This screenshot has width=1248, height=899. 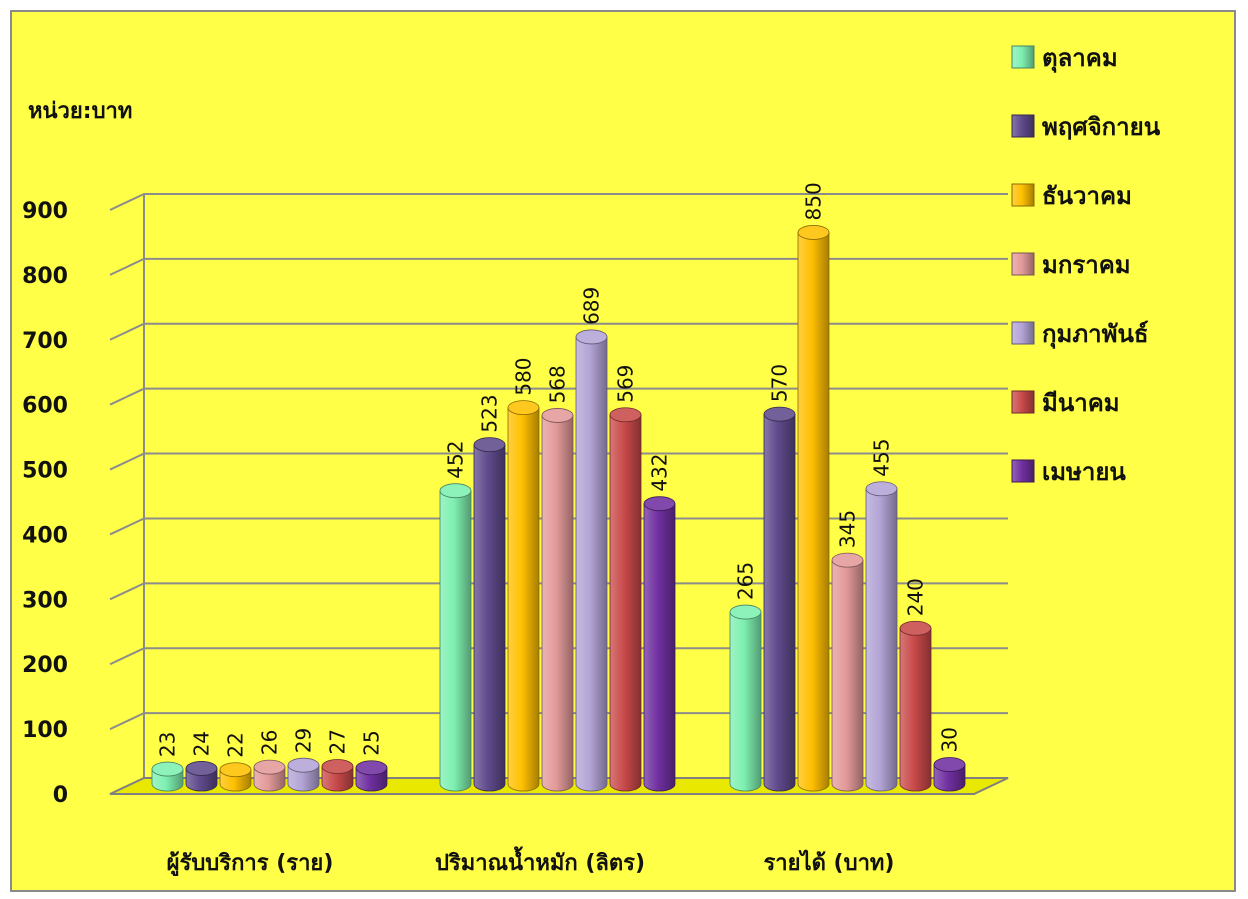 I want to click on legend-label: มกราคม, so click(x=1086, y=265).